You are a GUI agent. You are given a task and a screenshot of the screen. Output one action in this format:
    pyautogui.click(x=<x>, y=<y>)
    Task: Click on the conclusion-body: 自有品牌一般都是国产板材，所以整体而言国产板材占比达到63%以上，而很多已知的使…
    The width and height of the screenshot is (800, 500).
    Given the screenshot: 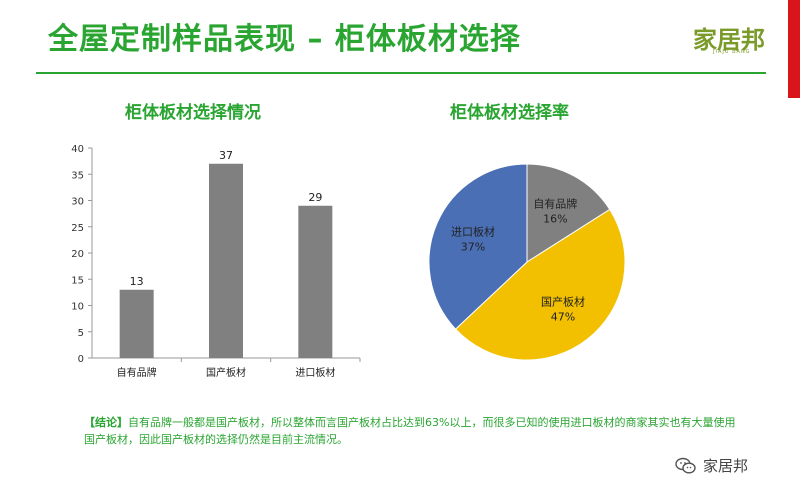 What is the action you would take?
    pyautogui.click(x=410, y=431)
    